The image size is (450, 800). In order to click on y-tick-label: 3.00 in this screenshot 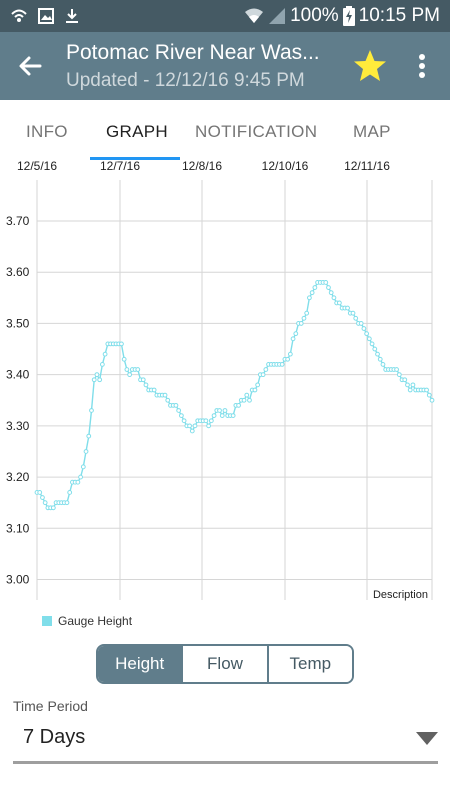, I will do `click(18, 580)`.